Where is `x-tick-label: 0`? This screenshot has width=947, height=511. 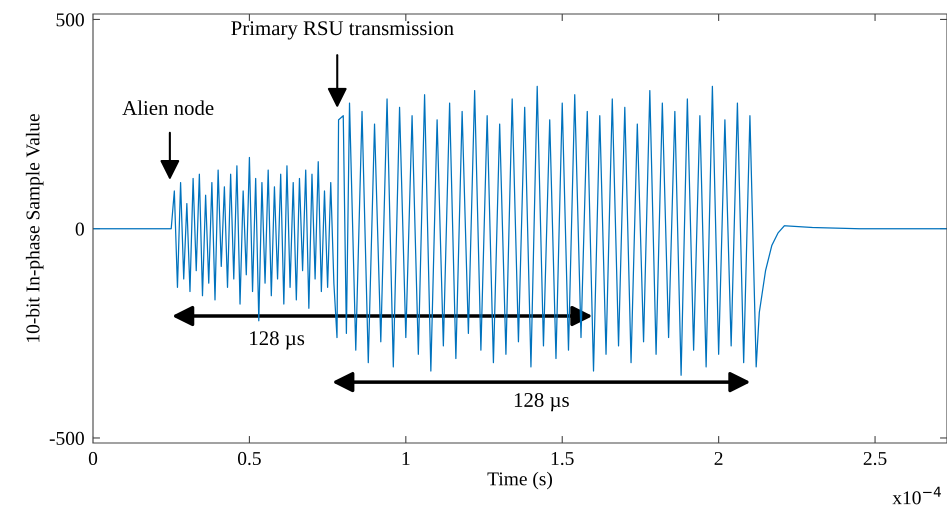 x-tick-label: 0 is located at coordinates (93, 459).